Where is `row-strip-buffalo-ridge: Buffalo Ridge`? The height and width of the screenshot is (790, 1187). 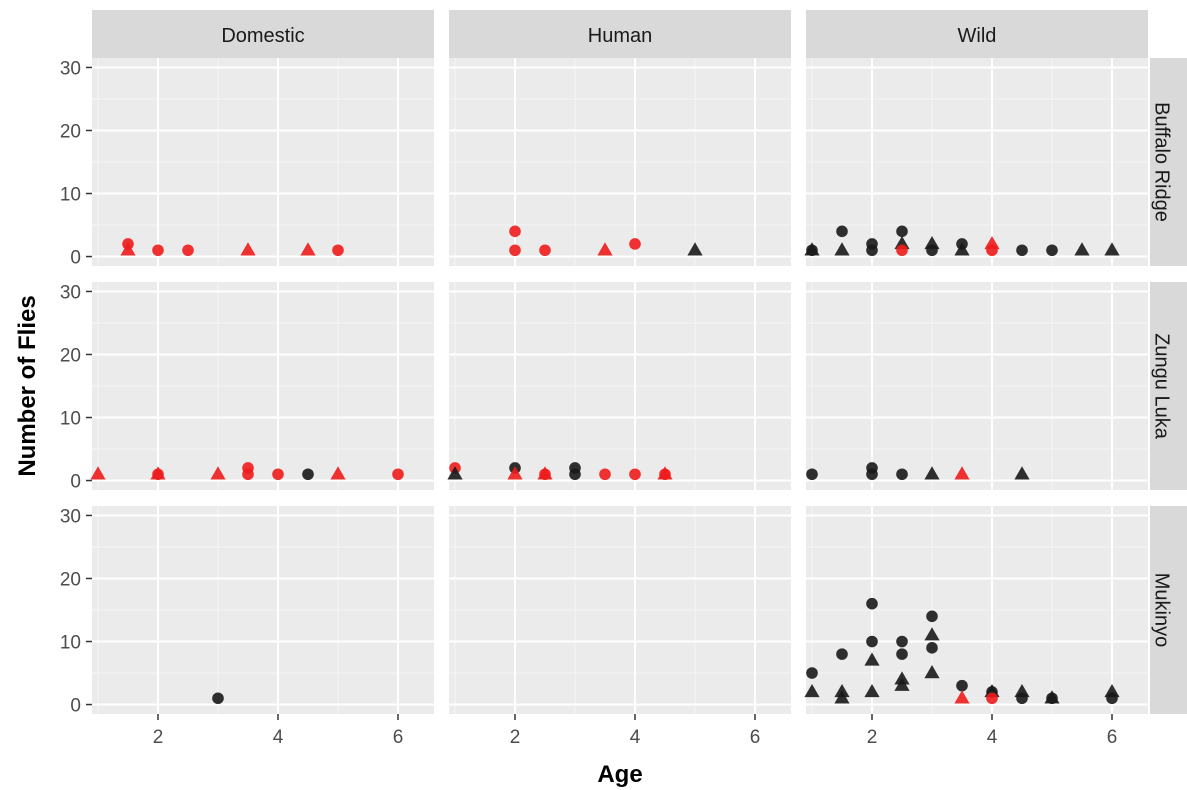
row-strip-buffalo-ridge: Buffalo Ridge is located at coordinates (1168, 162).